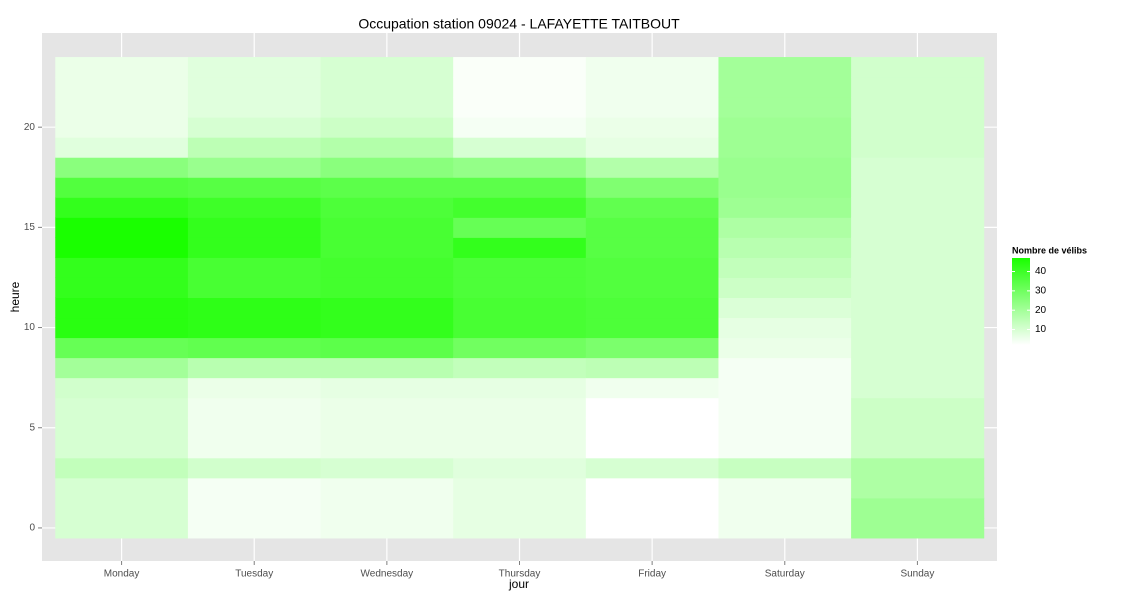  I want to click on legend-colorbar, so click(1021, 301).